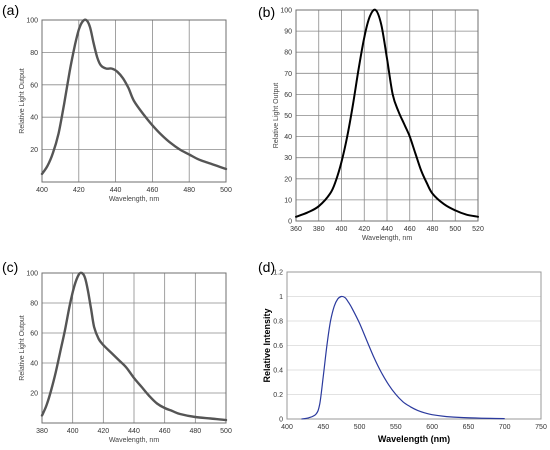 This screenshot has height=450, width=550. What do you see at coordinates (278, 395) in the screenshot?
I see `y-tick-label: 0.2` at bounding box center [278, 395].